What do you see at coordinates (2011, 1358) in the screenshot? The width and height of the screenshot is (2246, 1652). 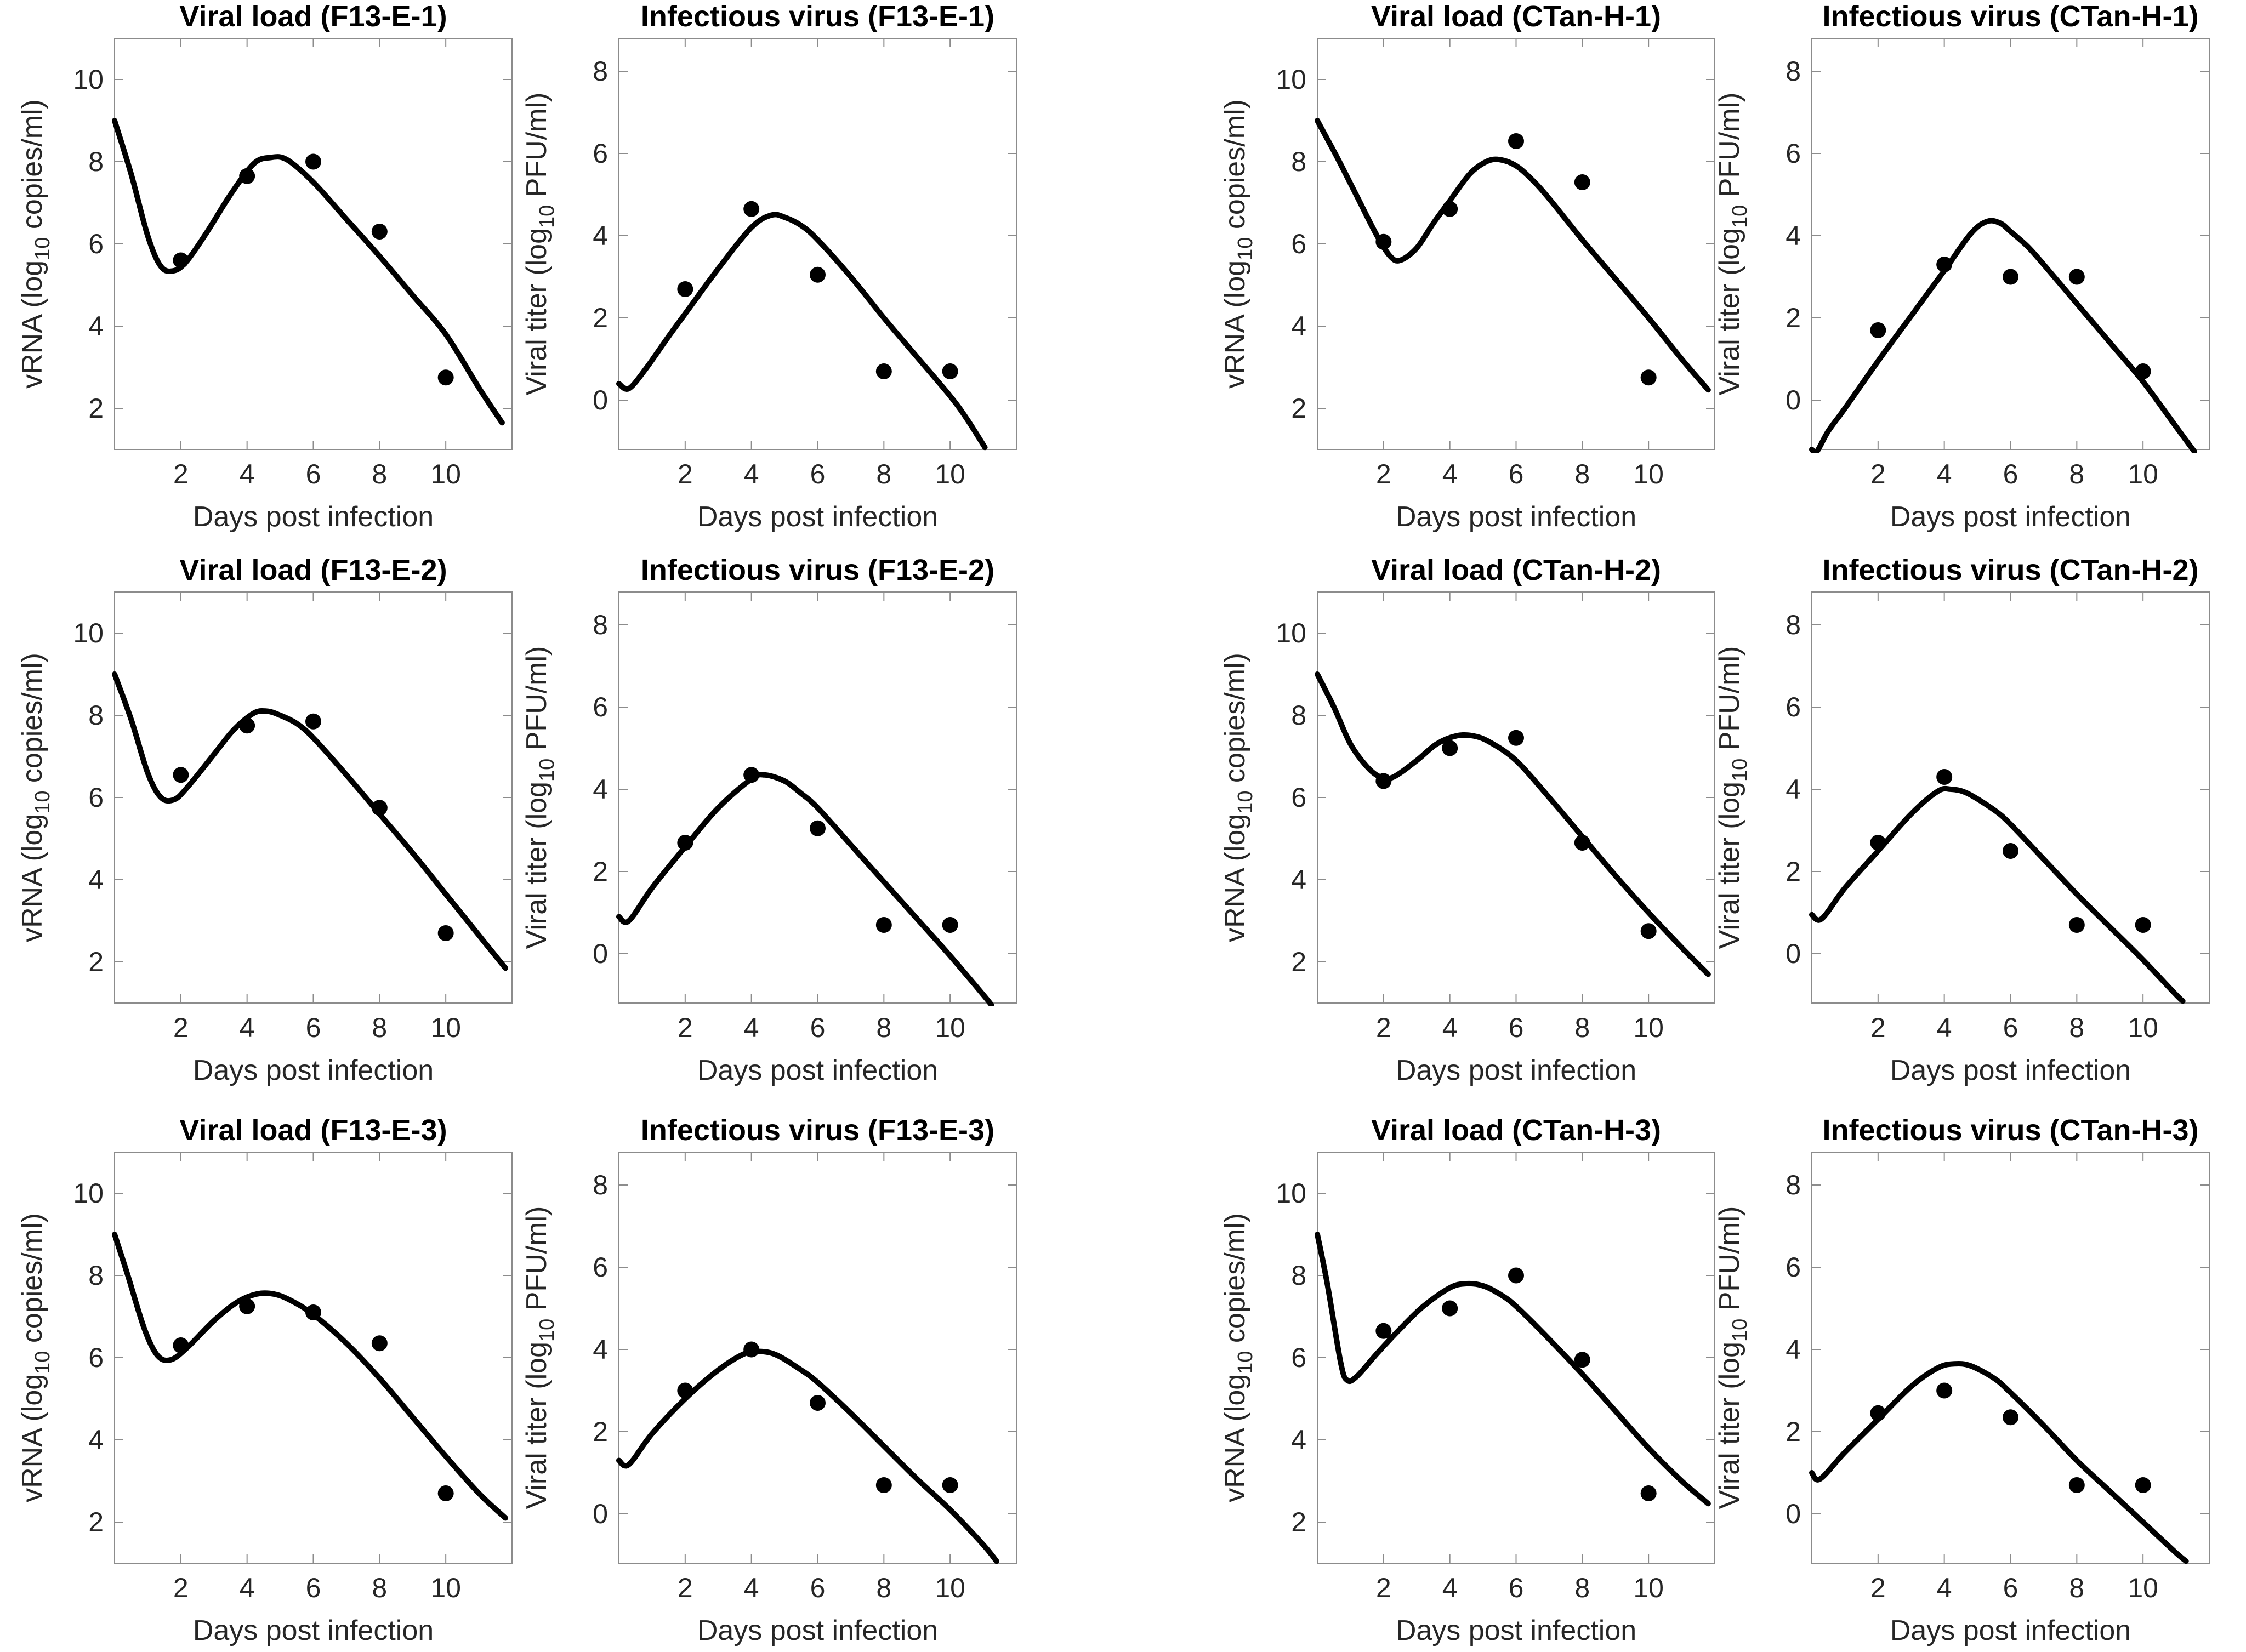 I see `plot-box` at bounding box center [2011, 1358].